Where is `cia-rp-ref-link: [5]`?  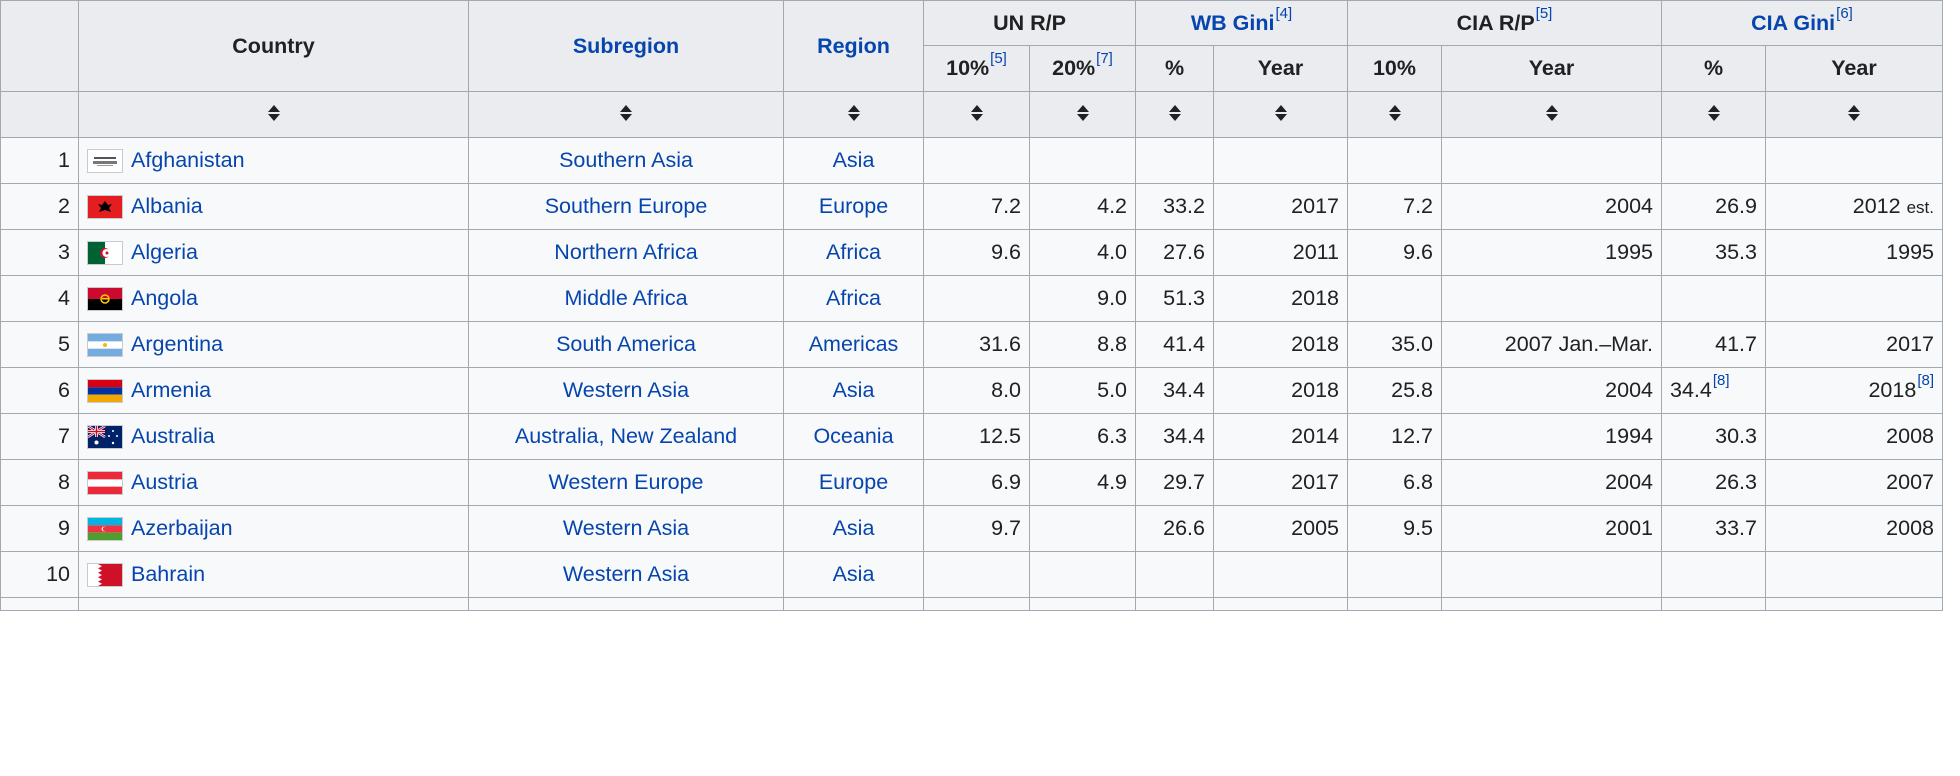 cia-rp-ref-link: [5] is located at coordinates (1544, 13).